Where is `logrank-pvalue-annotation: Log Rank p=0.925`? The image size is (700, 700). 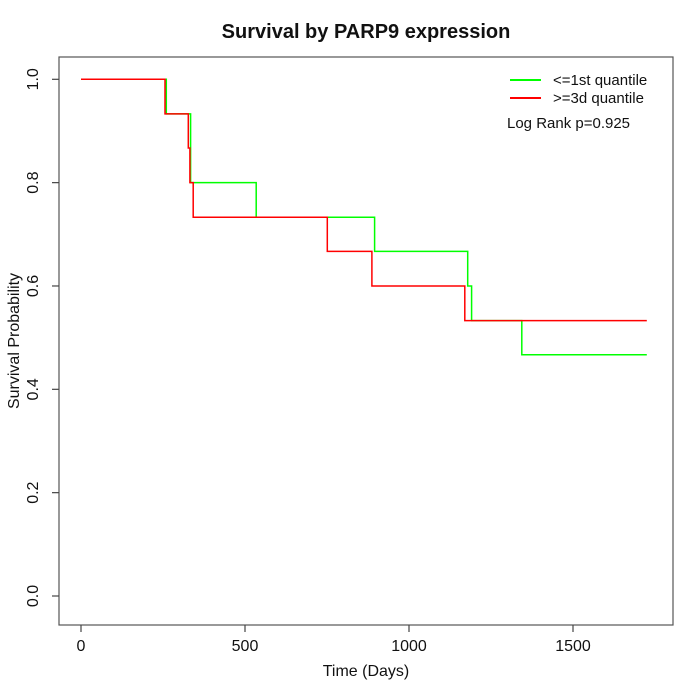 logrank-pvalue-annotation: Log Rank p=0.925 is located at coordinates (569, 123).